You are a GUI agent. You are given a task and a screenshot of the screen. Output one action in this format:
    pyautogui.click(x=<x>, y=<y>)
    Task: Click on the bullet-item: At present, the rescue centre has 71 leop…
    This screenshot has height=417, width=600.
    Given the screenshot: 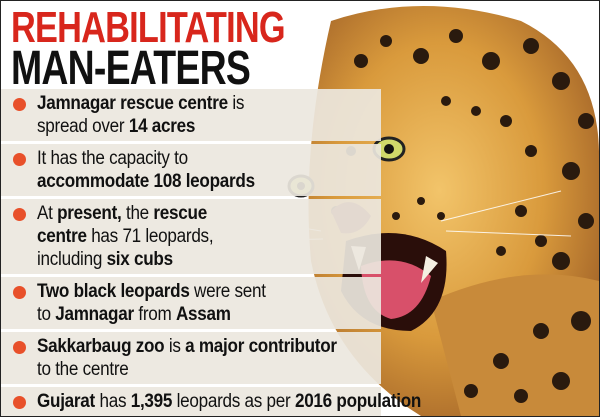 What is the action you would take?
    pyautogui.click(x=191, y=236)
    